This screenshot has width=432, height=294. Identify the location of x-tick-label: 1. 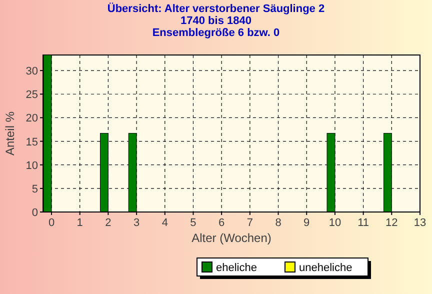
(79, 223).